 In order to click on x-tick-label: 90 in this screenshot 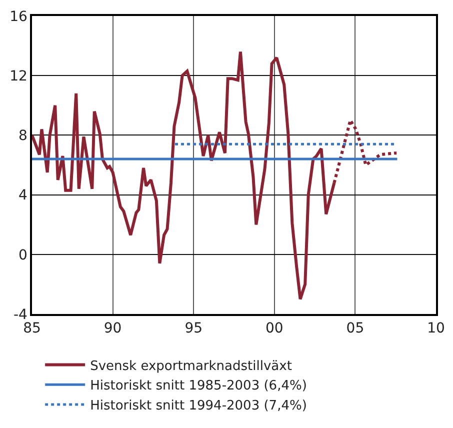, I will do `click(113, 328)`.